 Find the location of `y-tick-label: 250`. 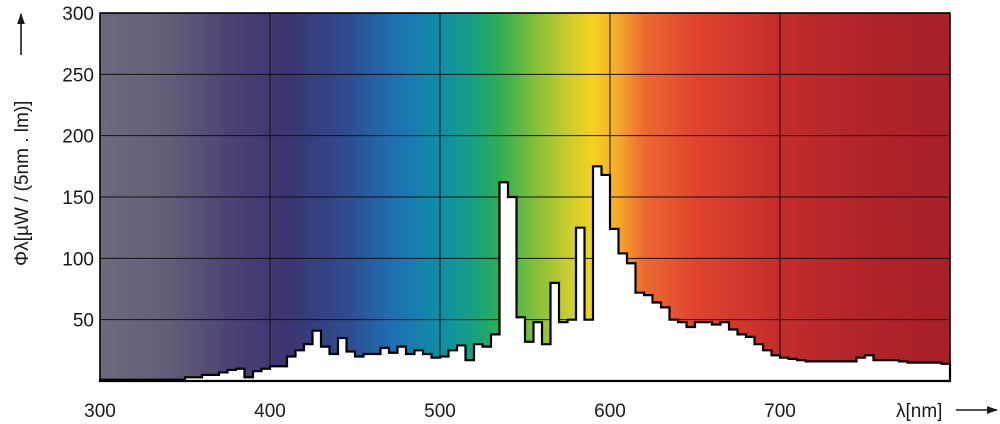

y-tick-label: 250 is located at coordinates (78, 75).